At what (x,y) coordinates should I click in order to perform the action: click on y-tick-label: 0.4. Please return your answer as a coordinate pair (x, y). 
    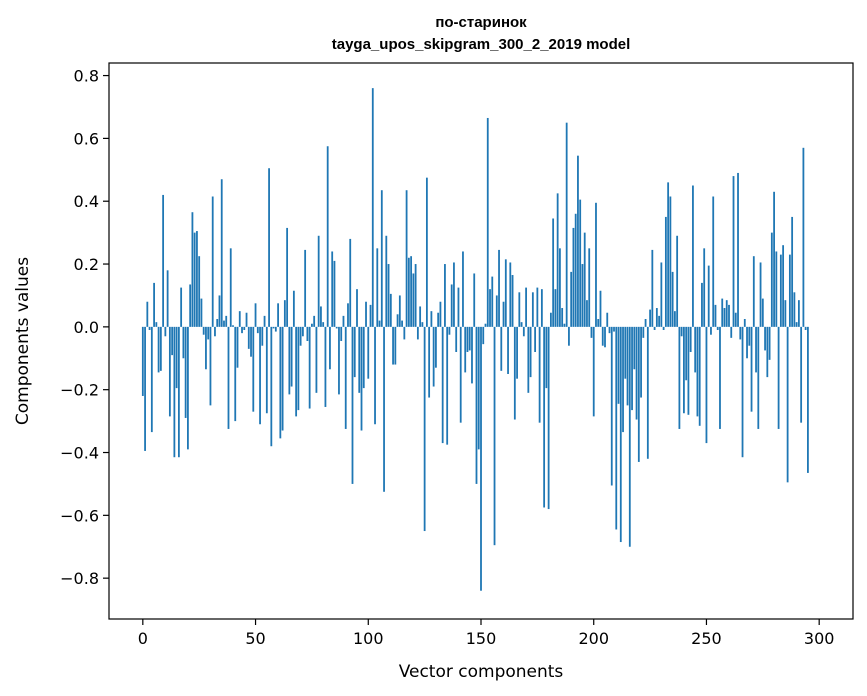
    Looking at the image, I should click on (86, 201).